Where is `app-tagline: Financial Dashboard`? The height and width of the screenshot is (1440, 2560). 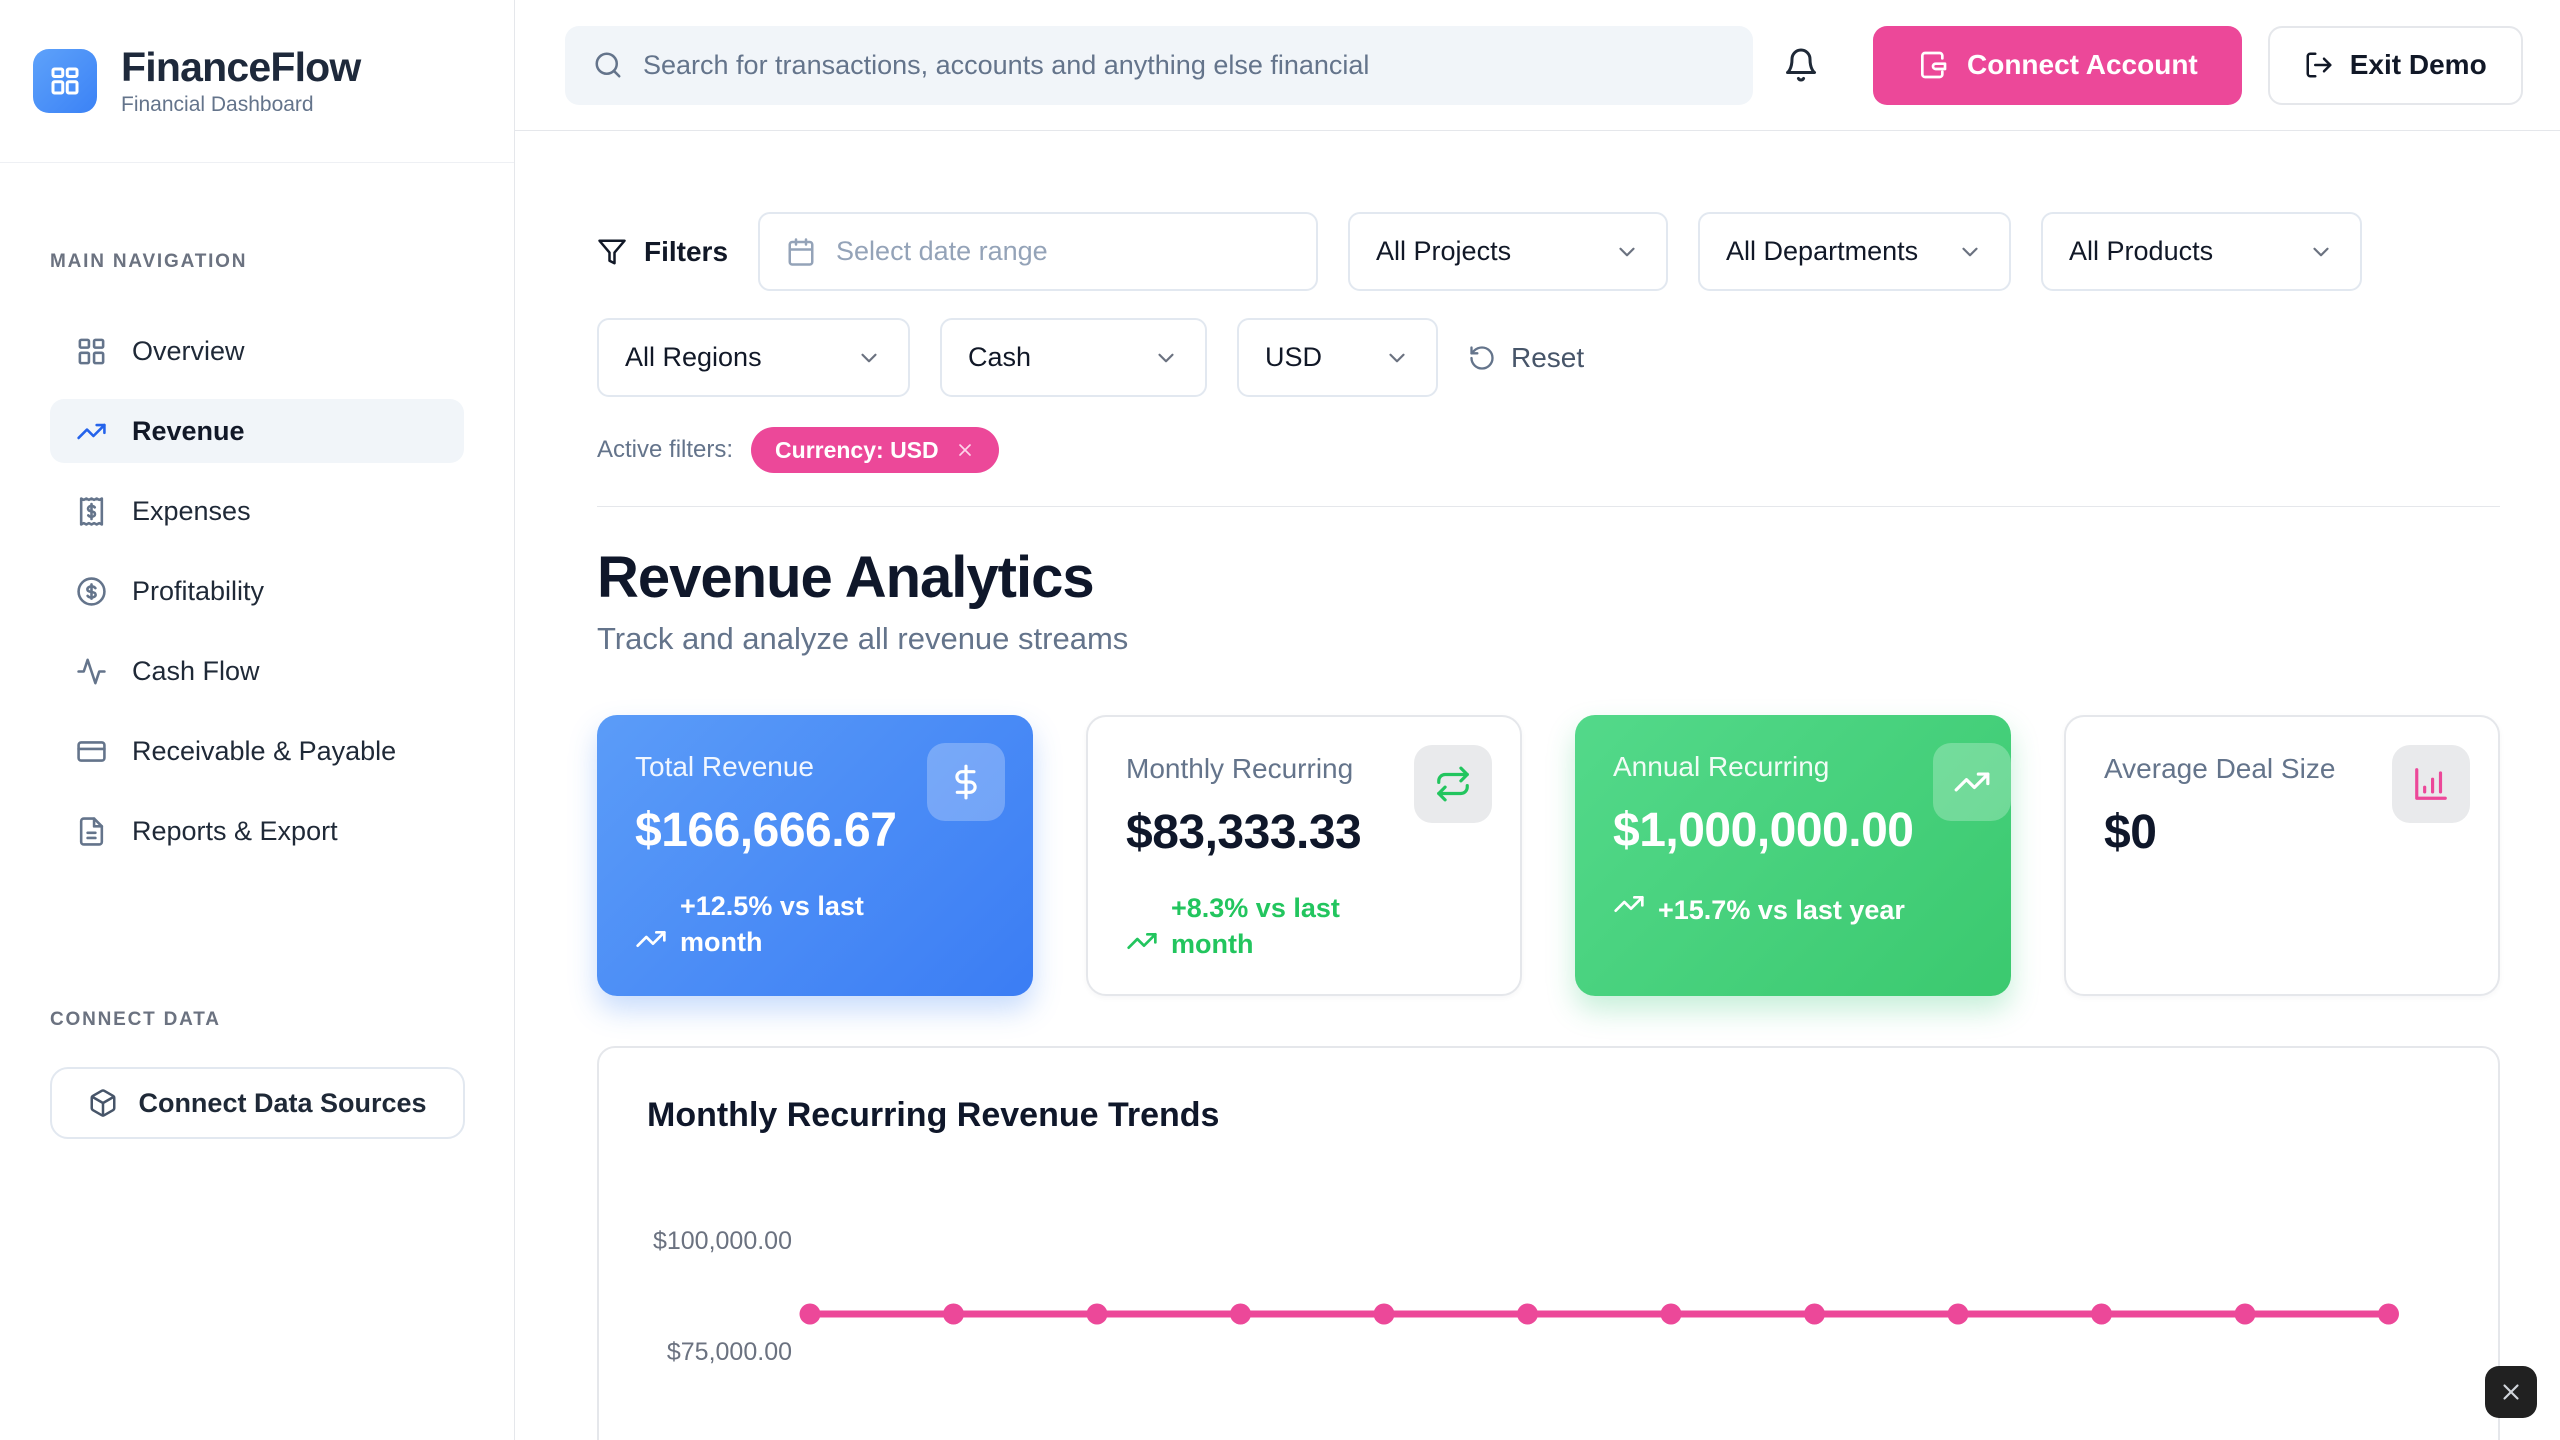
app-tagline: Financial Dashboard is located at coordinates (217, 105).